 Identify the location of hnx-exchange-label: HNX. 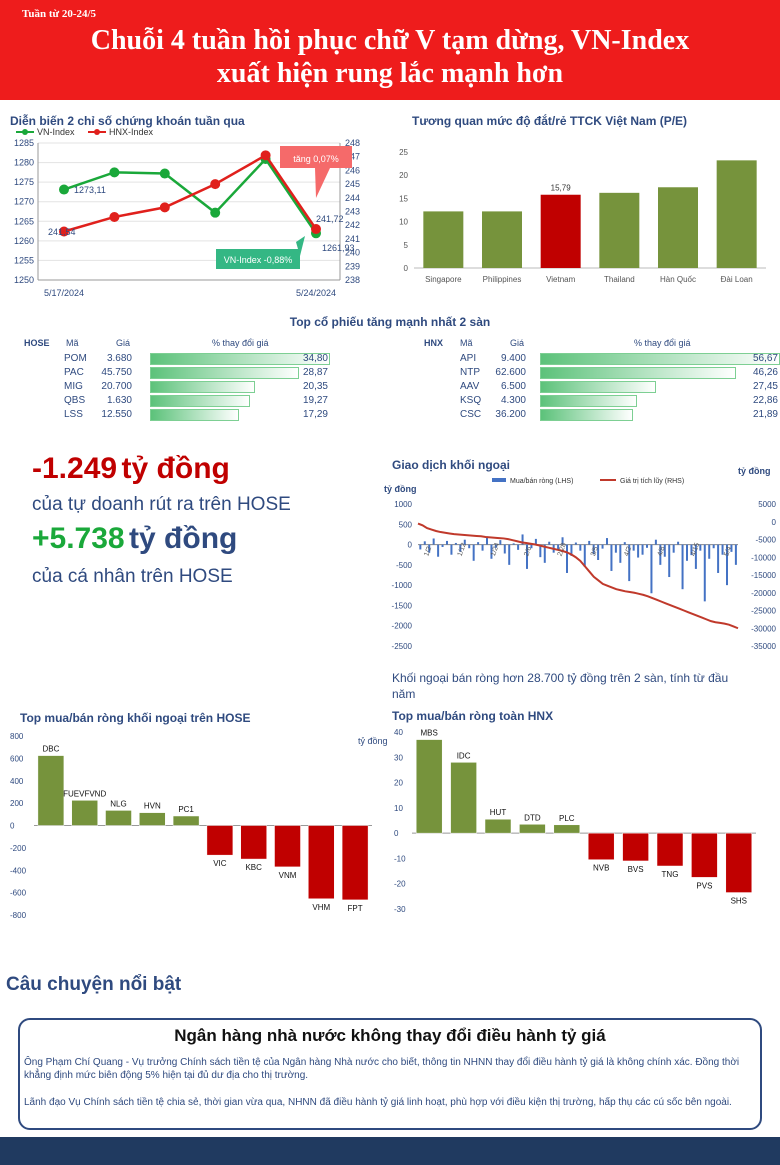
(434, 343).